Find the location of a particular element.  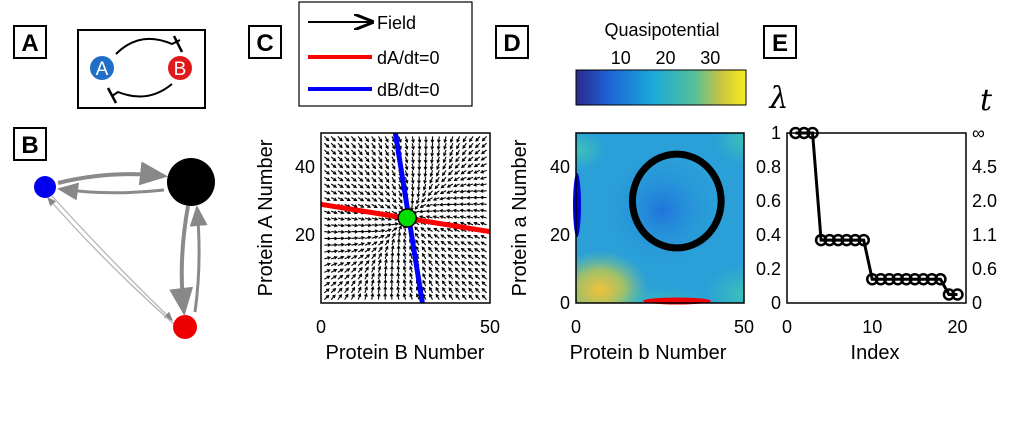

plot-e-right-tick: 2.0 is located at coordinates (984, 201).